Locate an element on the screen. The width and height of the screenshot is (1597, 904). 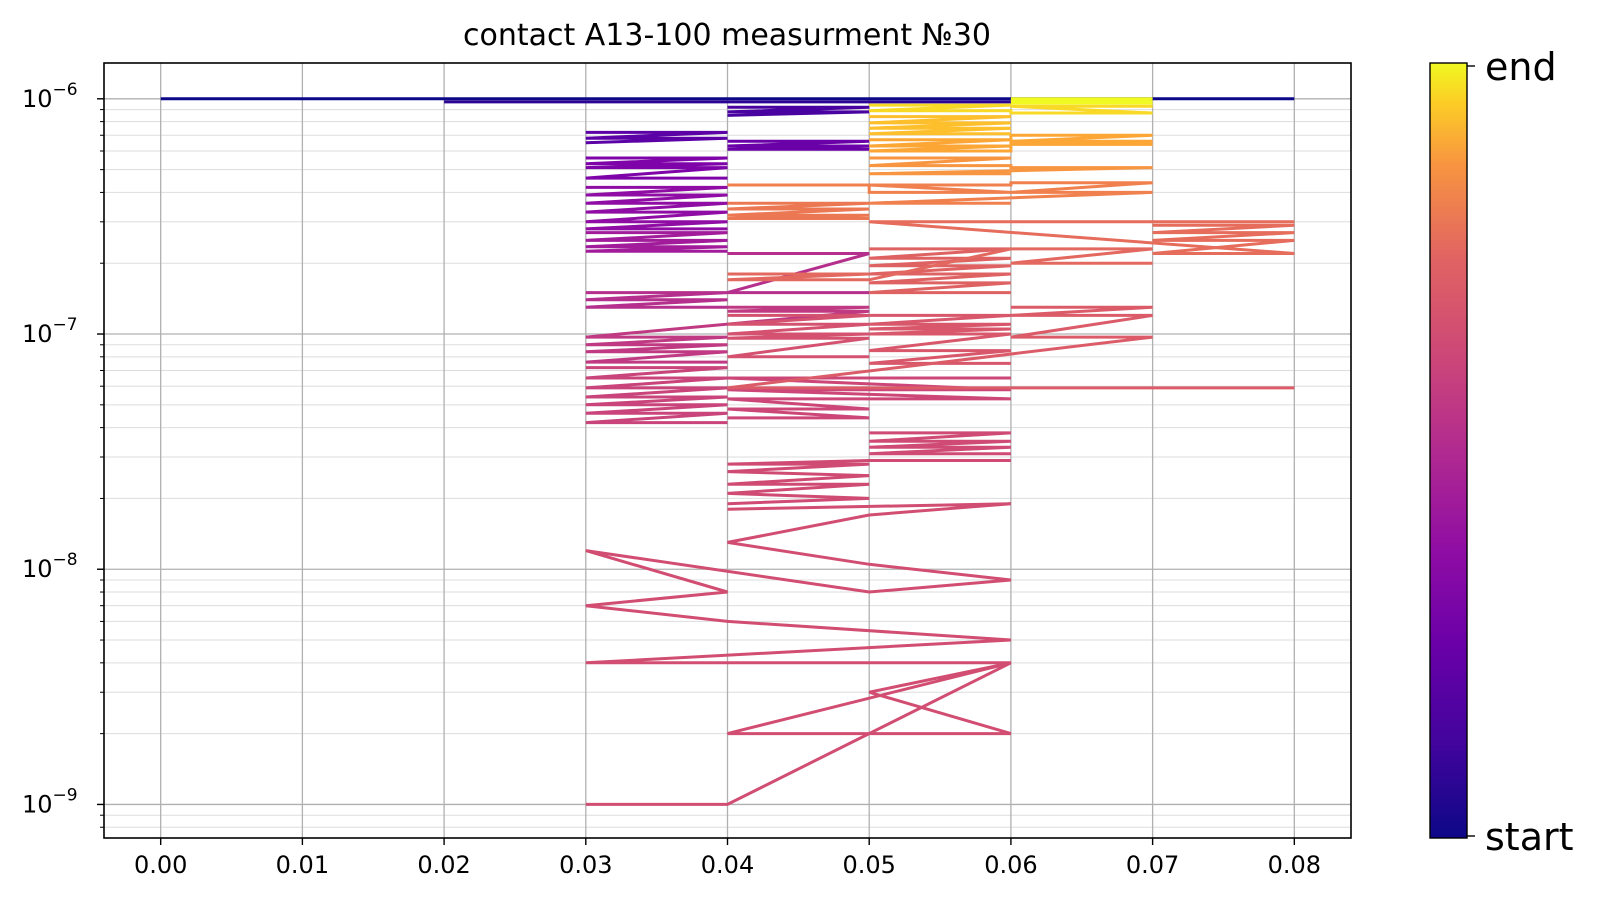
colorbar-start-label: start is located at coordinates (1529, 837).